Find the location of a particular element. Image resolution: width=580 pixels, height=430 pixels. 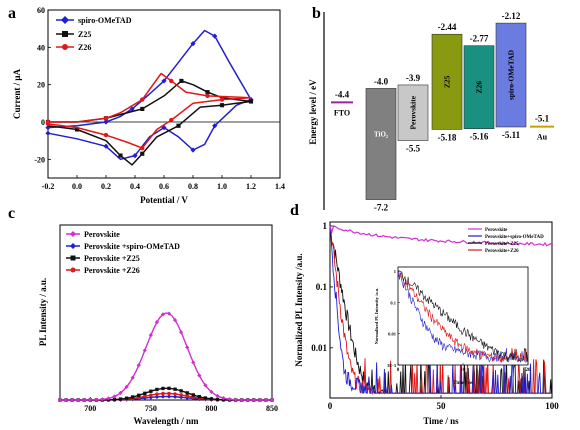

a-ytick-label: -20 is located at coordinates (39, 159).